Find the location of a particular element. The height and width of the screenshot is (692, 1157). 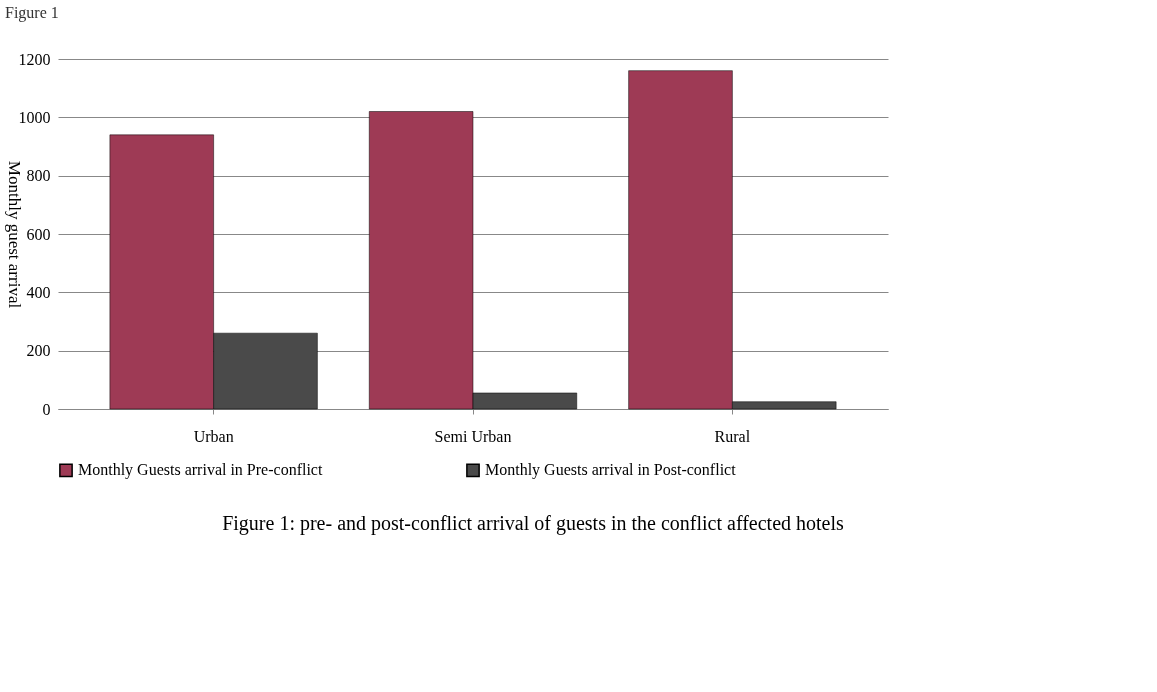

x-tick-label: Semi Urban is located at coordinates (473, 436).